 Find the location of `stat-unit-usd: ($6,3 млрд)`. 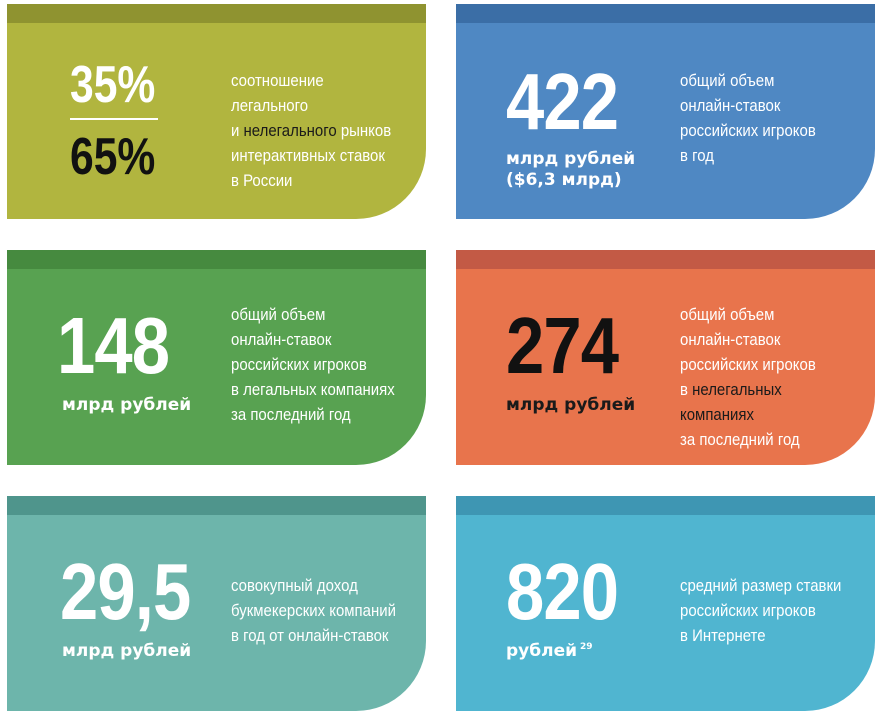

stat-unit-usd: ($6,3 млрд) is located at coordinates (564, 180).